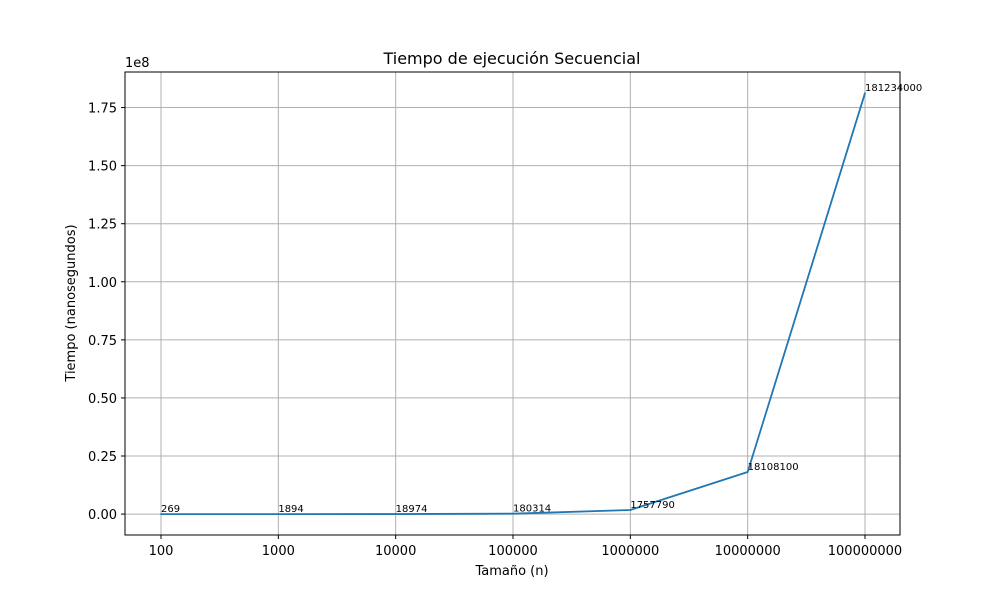 Image resolution: width=1000 pixels, height=600 pixels. What do you see at coordinates (893, 88) in the screenshot?
I see `data-label: 181234000` at bounding box center [893, 88].